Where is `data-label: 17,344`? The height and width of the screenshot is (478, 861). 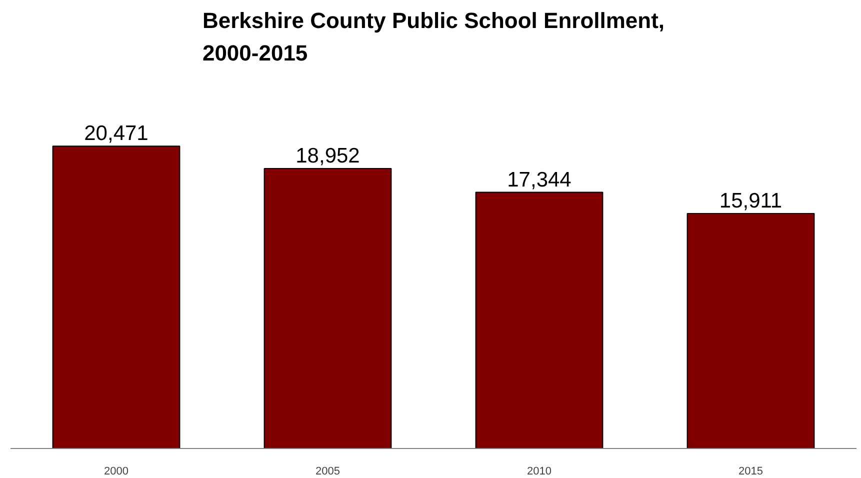 data-label: 17,344 is located at coordinates (539, 180).